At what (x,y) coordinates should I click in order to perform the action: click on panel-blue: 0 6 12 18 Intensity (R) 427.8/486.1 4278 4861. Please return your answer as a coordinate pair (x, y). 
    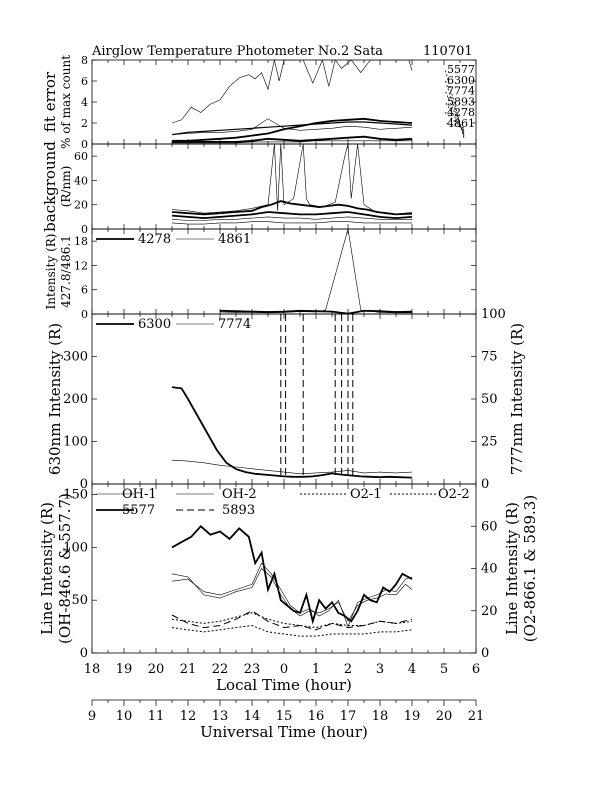
    Looking at the image, I should click on (260, 274).